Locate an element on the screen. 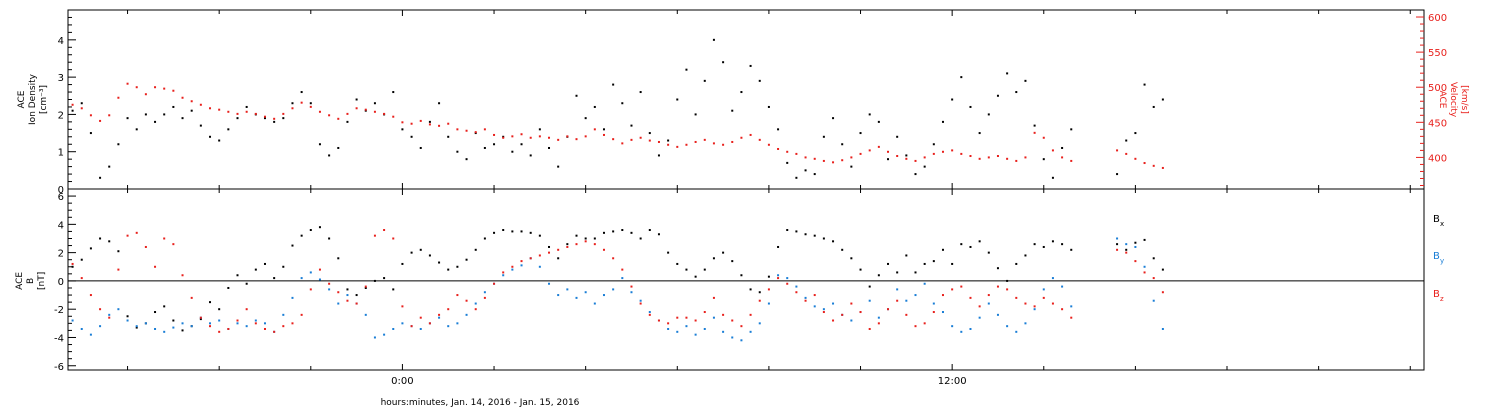 Image resolution: width=1500 pixels, height=414 pixels. y-tick-label-mag: 4 is located at coordinates (61, 225).